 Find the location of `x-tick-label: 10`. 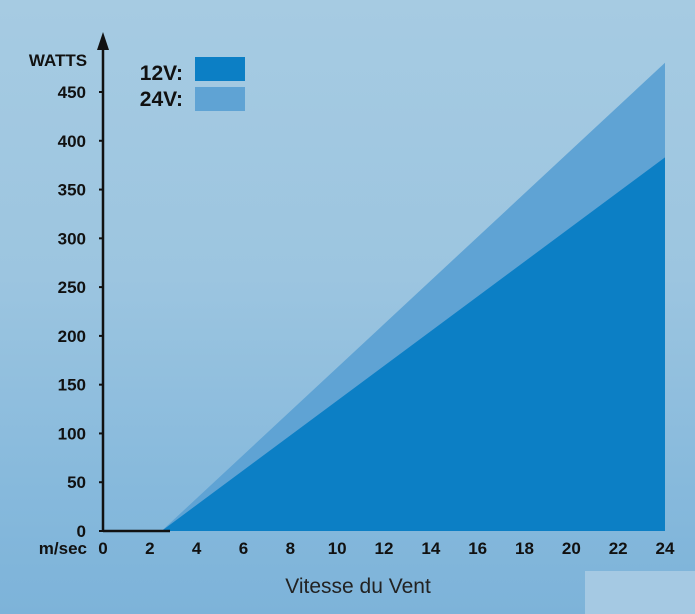

x-tick-label: 10 is located at coordinates (337, 548).